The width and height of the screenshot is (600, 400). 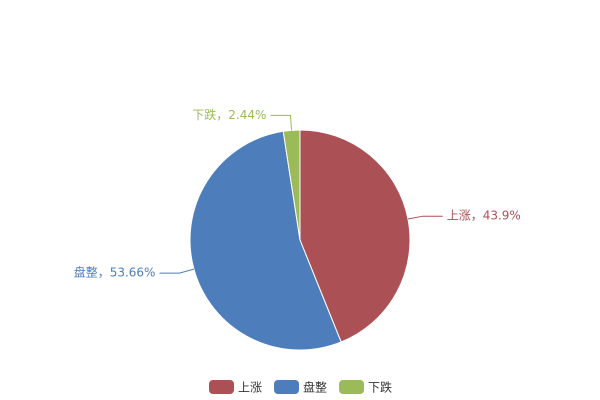 What do you see at coordinates (115, 272) in the screenshot?
I see `data-label: 盘整，53.66%` at bounding box center [115, 272].